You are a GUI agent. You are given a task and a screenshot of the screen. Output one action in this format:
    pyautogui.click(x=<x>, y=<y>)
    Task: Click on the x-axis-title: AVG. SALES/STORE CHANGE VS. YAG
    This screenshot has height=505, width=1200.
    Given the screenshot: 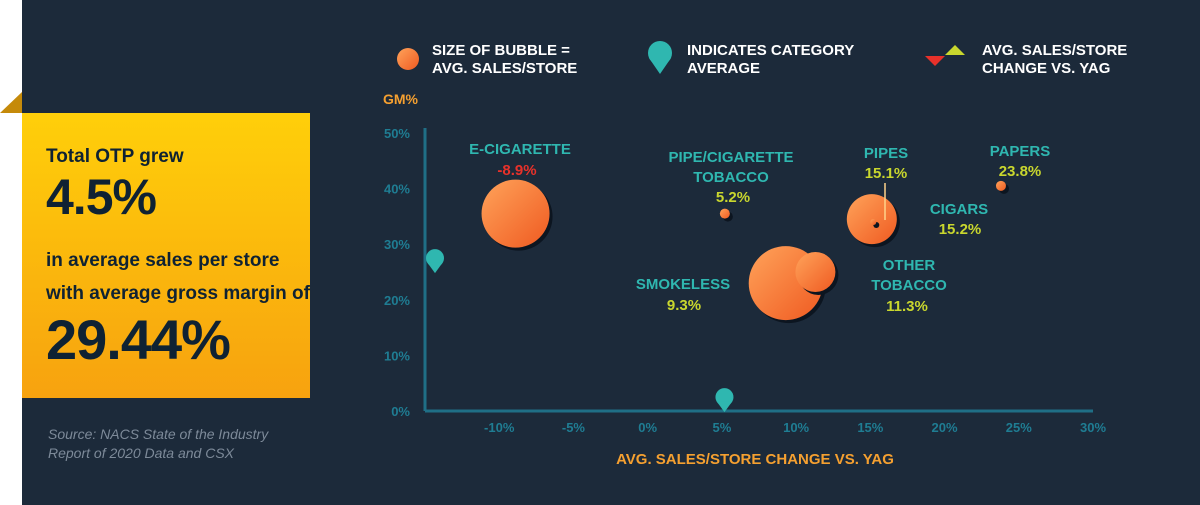 What is the action you would take?
    pyautogui.click(x=755, y=459)
    